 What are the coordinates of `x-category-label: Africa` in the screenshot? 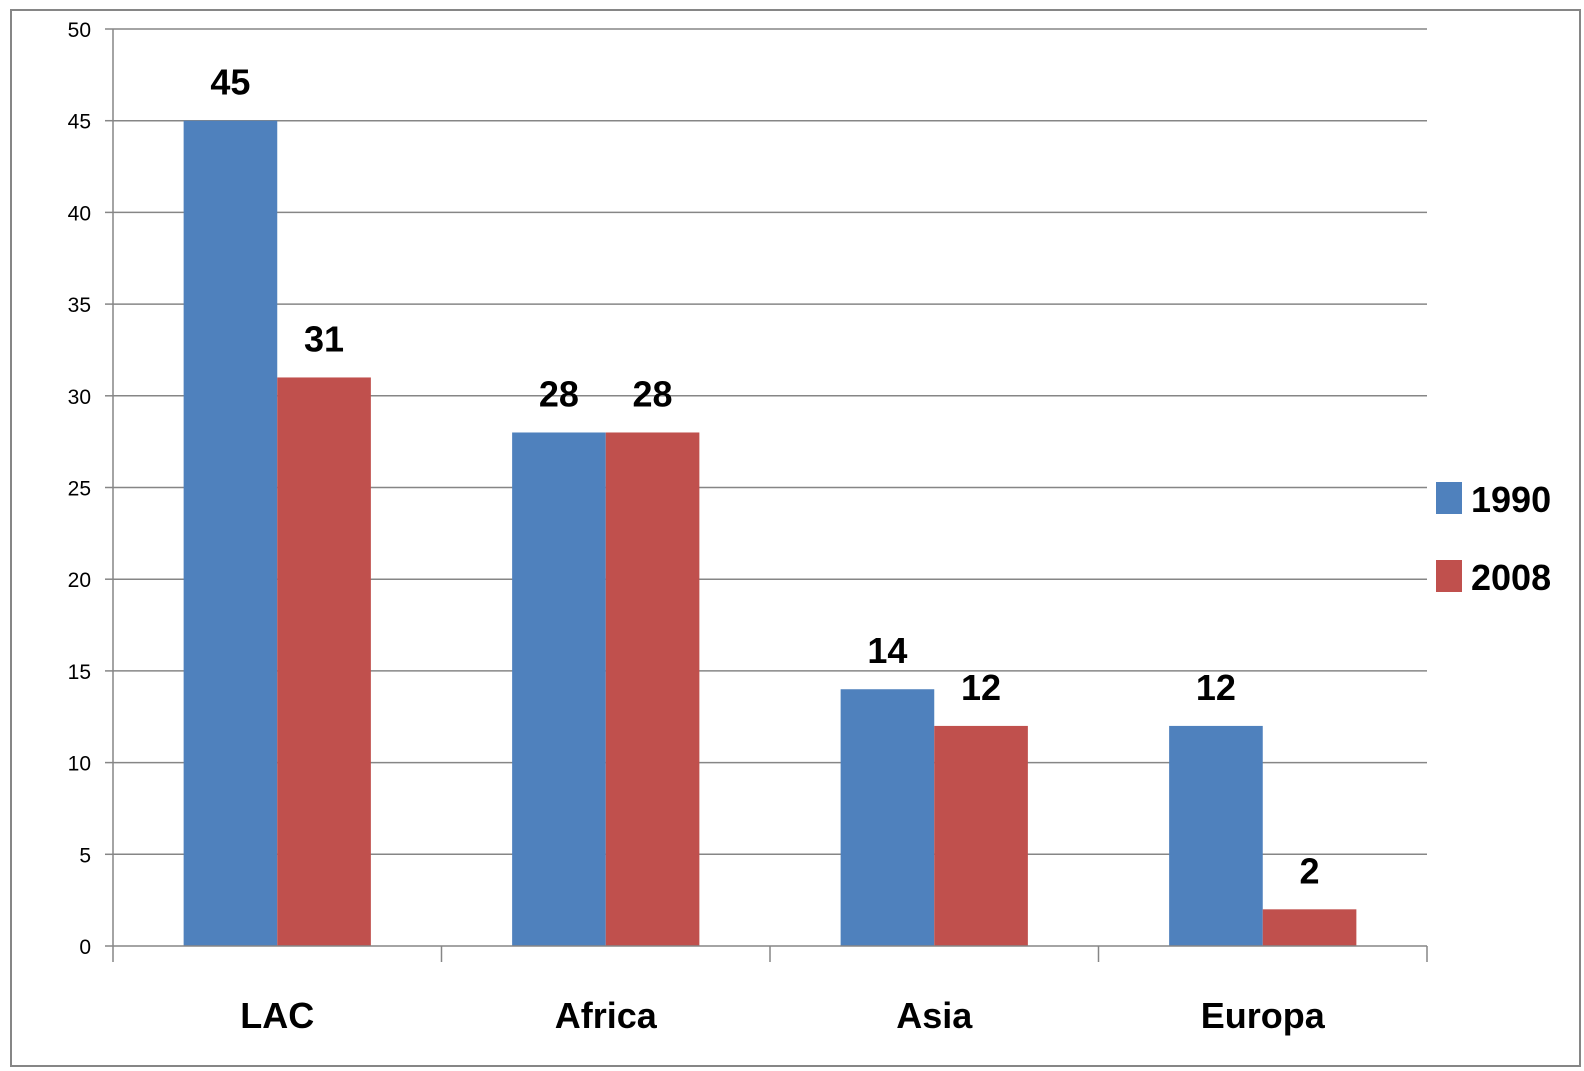 It's located at (606, 1015).